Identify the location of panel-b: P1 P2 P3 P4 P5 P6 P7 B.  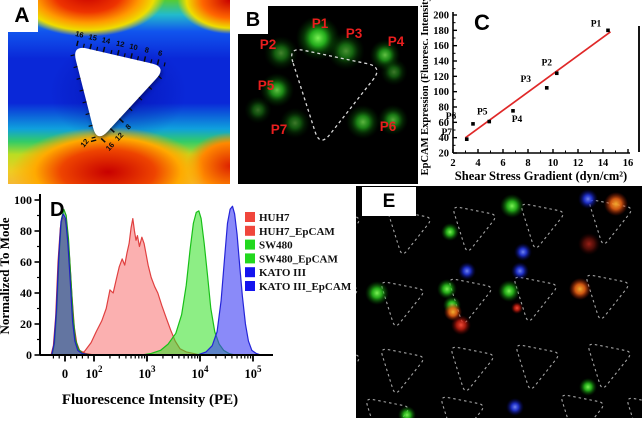
(328, 95).